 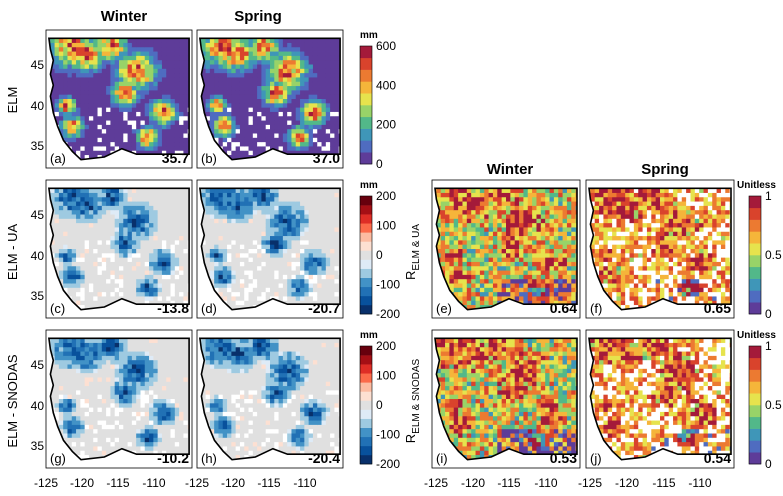 What do you see at coordinates (756, 335) in the screenshot?
I see `colorbar-unit: Unitless` at bounding box center [756, 335].